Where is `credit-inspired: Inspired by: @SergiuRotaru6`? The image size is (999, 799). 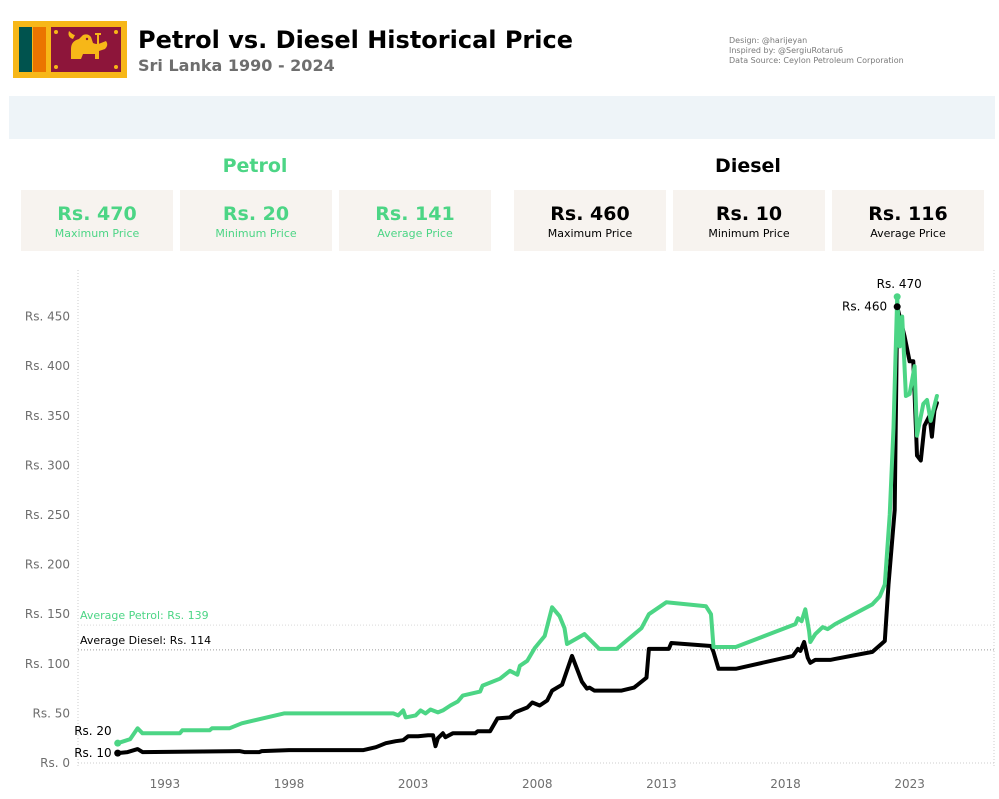 credit-inspired: Inspired by: @SergiuRotaru6 is located at coordinates (786, 50).